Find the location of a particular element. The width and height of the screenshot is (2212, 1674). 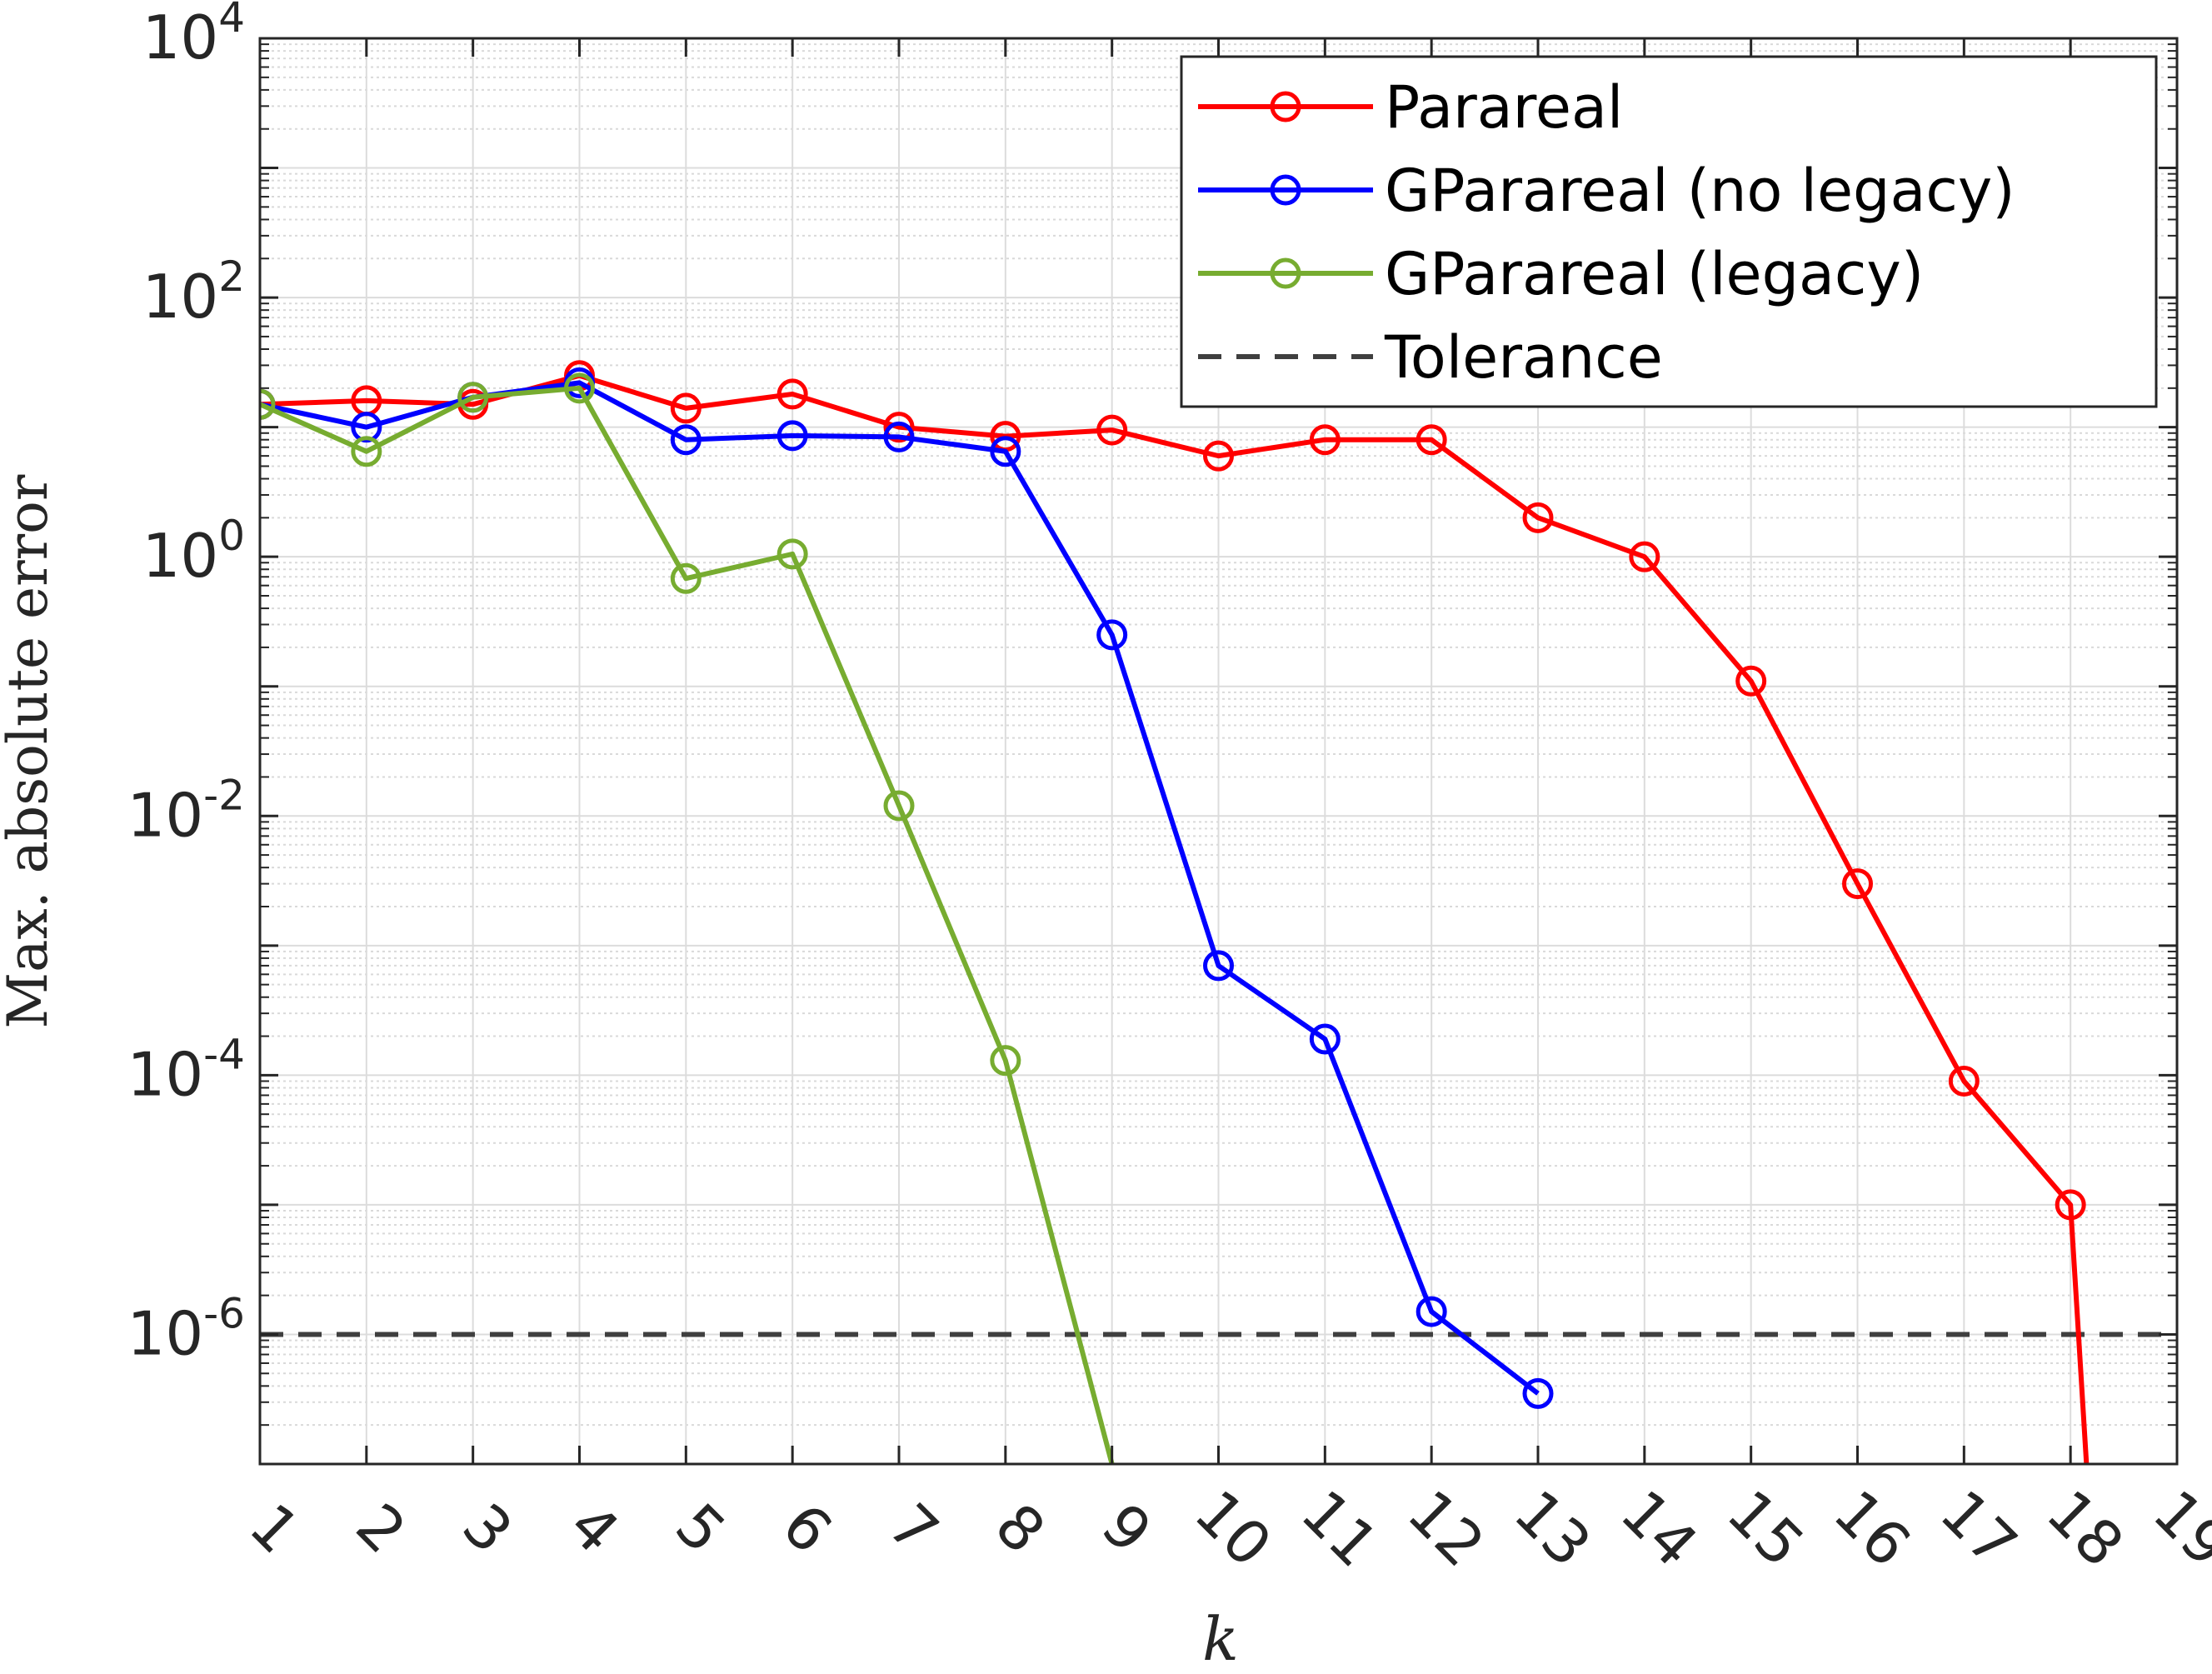

legend-label-gparareal-legacy: GParareal (legacy) is located at coordinates (1654, 274).